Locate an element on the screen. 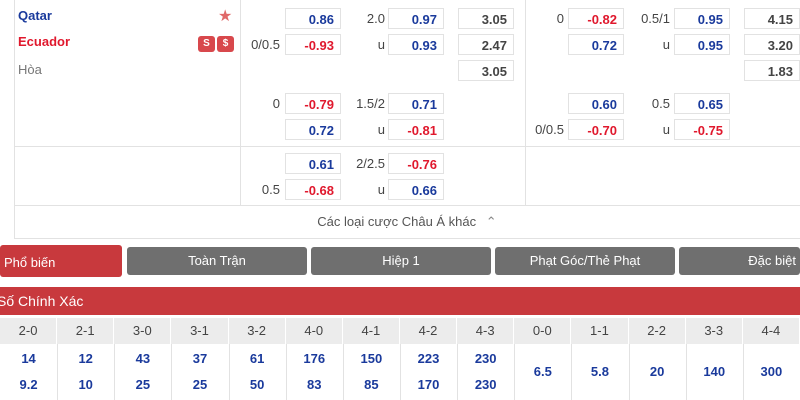 The height and width of the screenshot is (400, 800). odds-cell: -0.70 is located at coordinates (596, 129).